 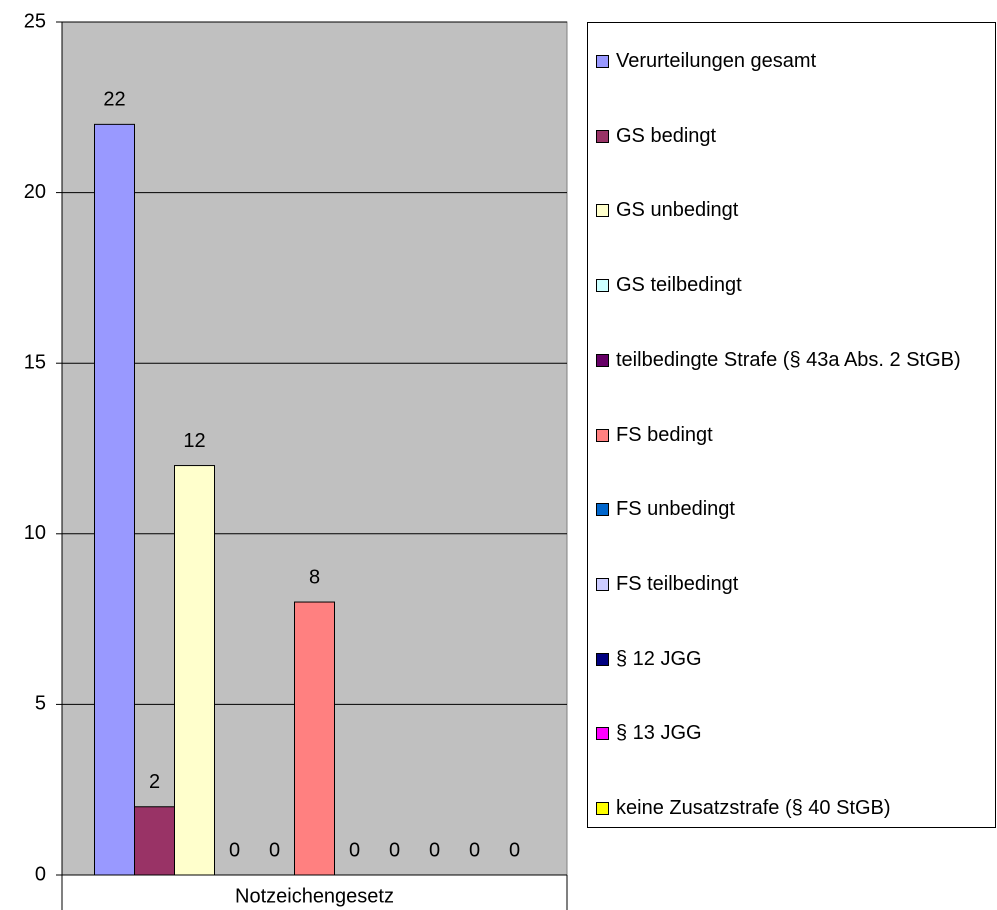 I want to click on legend-item: teilbedingte Strafe (§ 43a Abs. 2 StGB), so click(x=793, y=360).